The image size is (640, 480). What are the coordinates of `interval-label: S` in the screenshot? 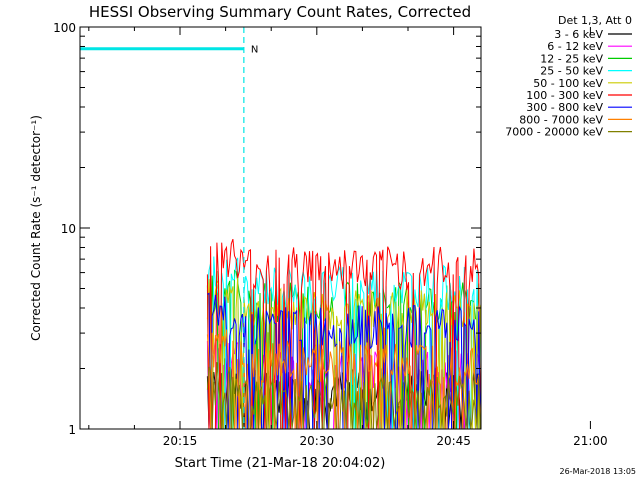 It's located at (638, 41).